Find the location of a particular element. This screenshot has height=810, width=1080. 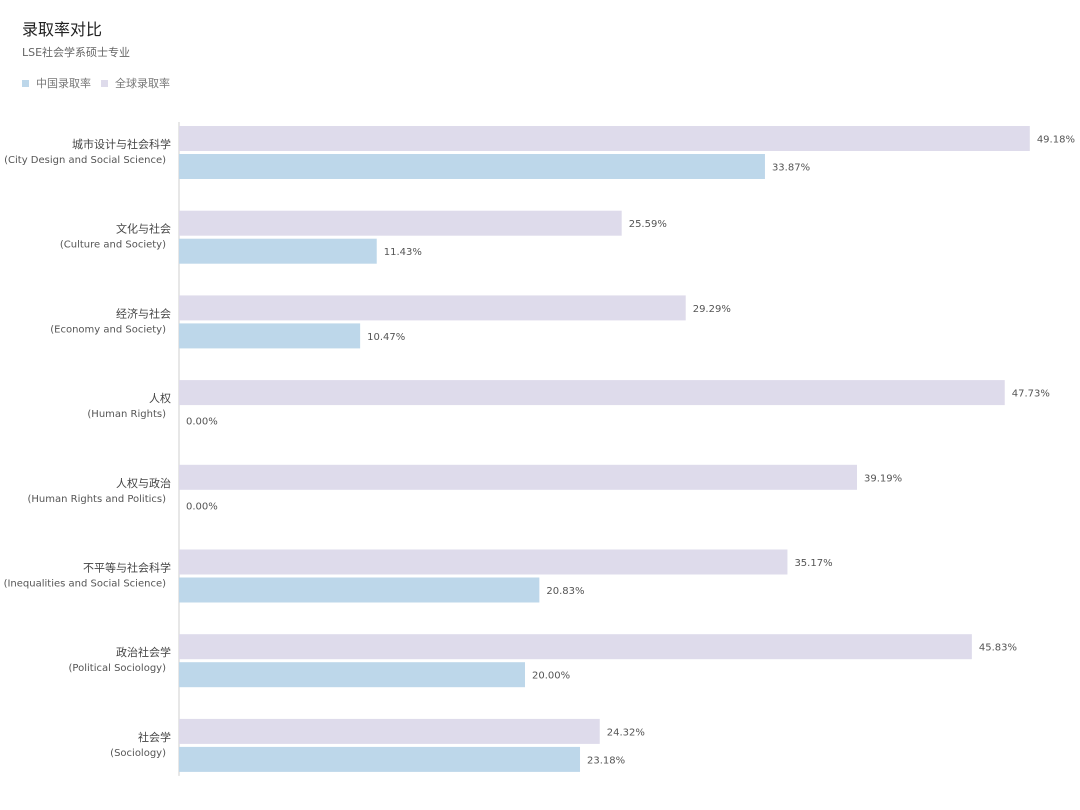

category-label-zh: 政治社会学 is located at coordinates (143, 652).